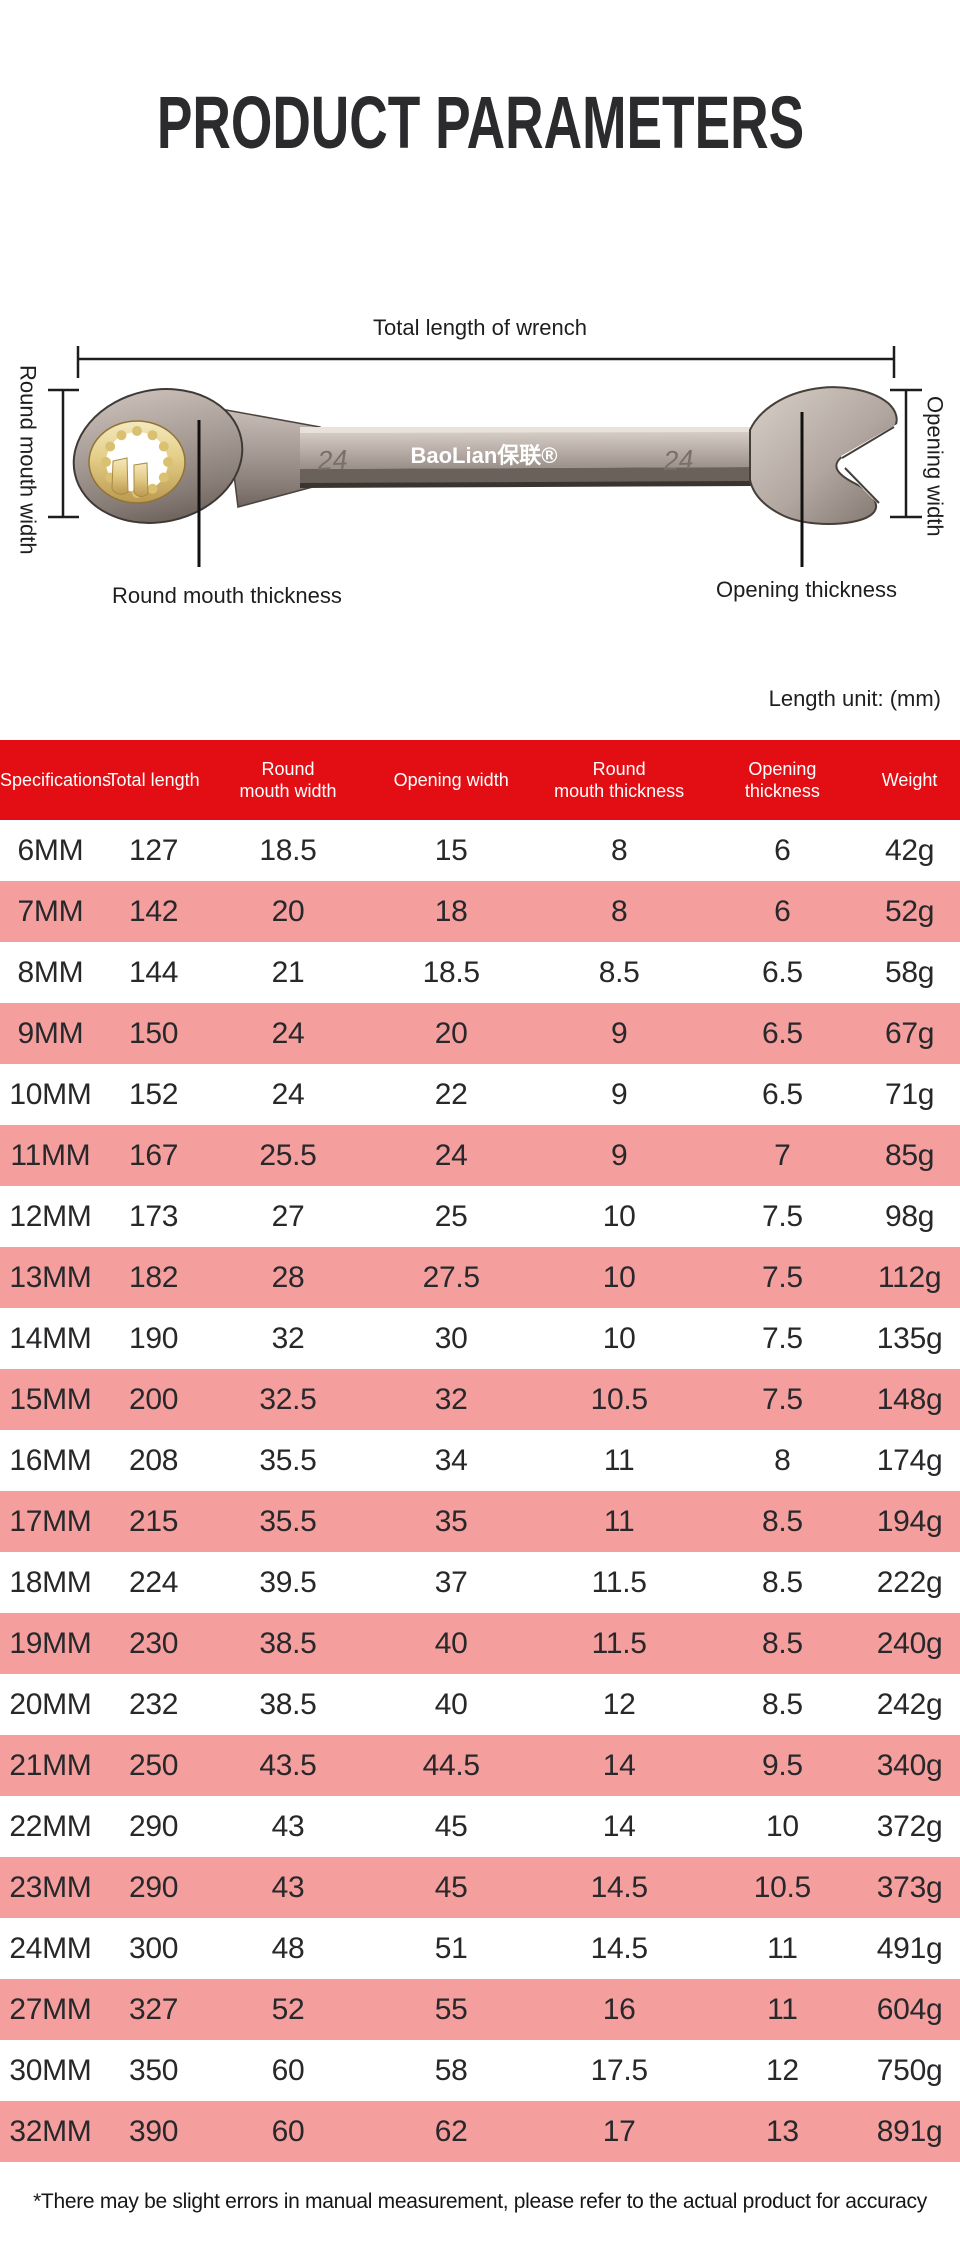 The width and height of the screenshot is (960, 2241). I want to click on column-header-total-length: Total length, so click(153, 780).